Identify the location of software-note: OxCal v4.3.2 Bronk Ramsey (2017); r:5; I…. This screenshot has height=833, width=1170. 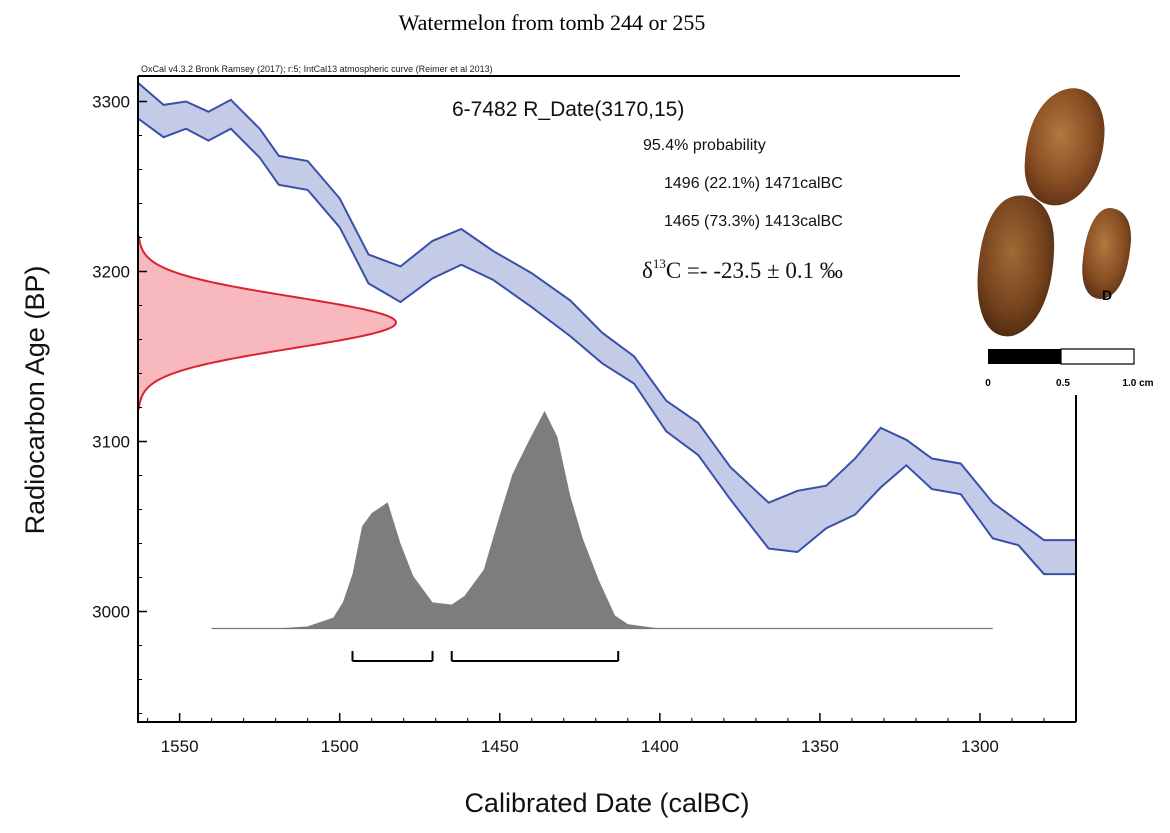
(317, 69).